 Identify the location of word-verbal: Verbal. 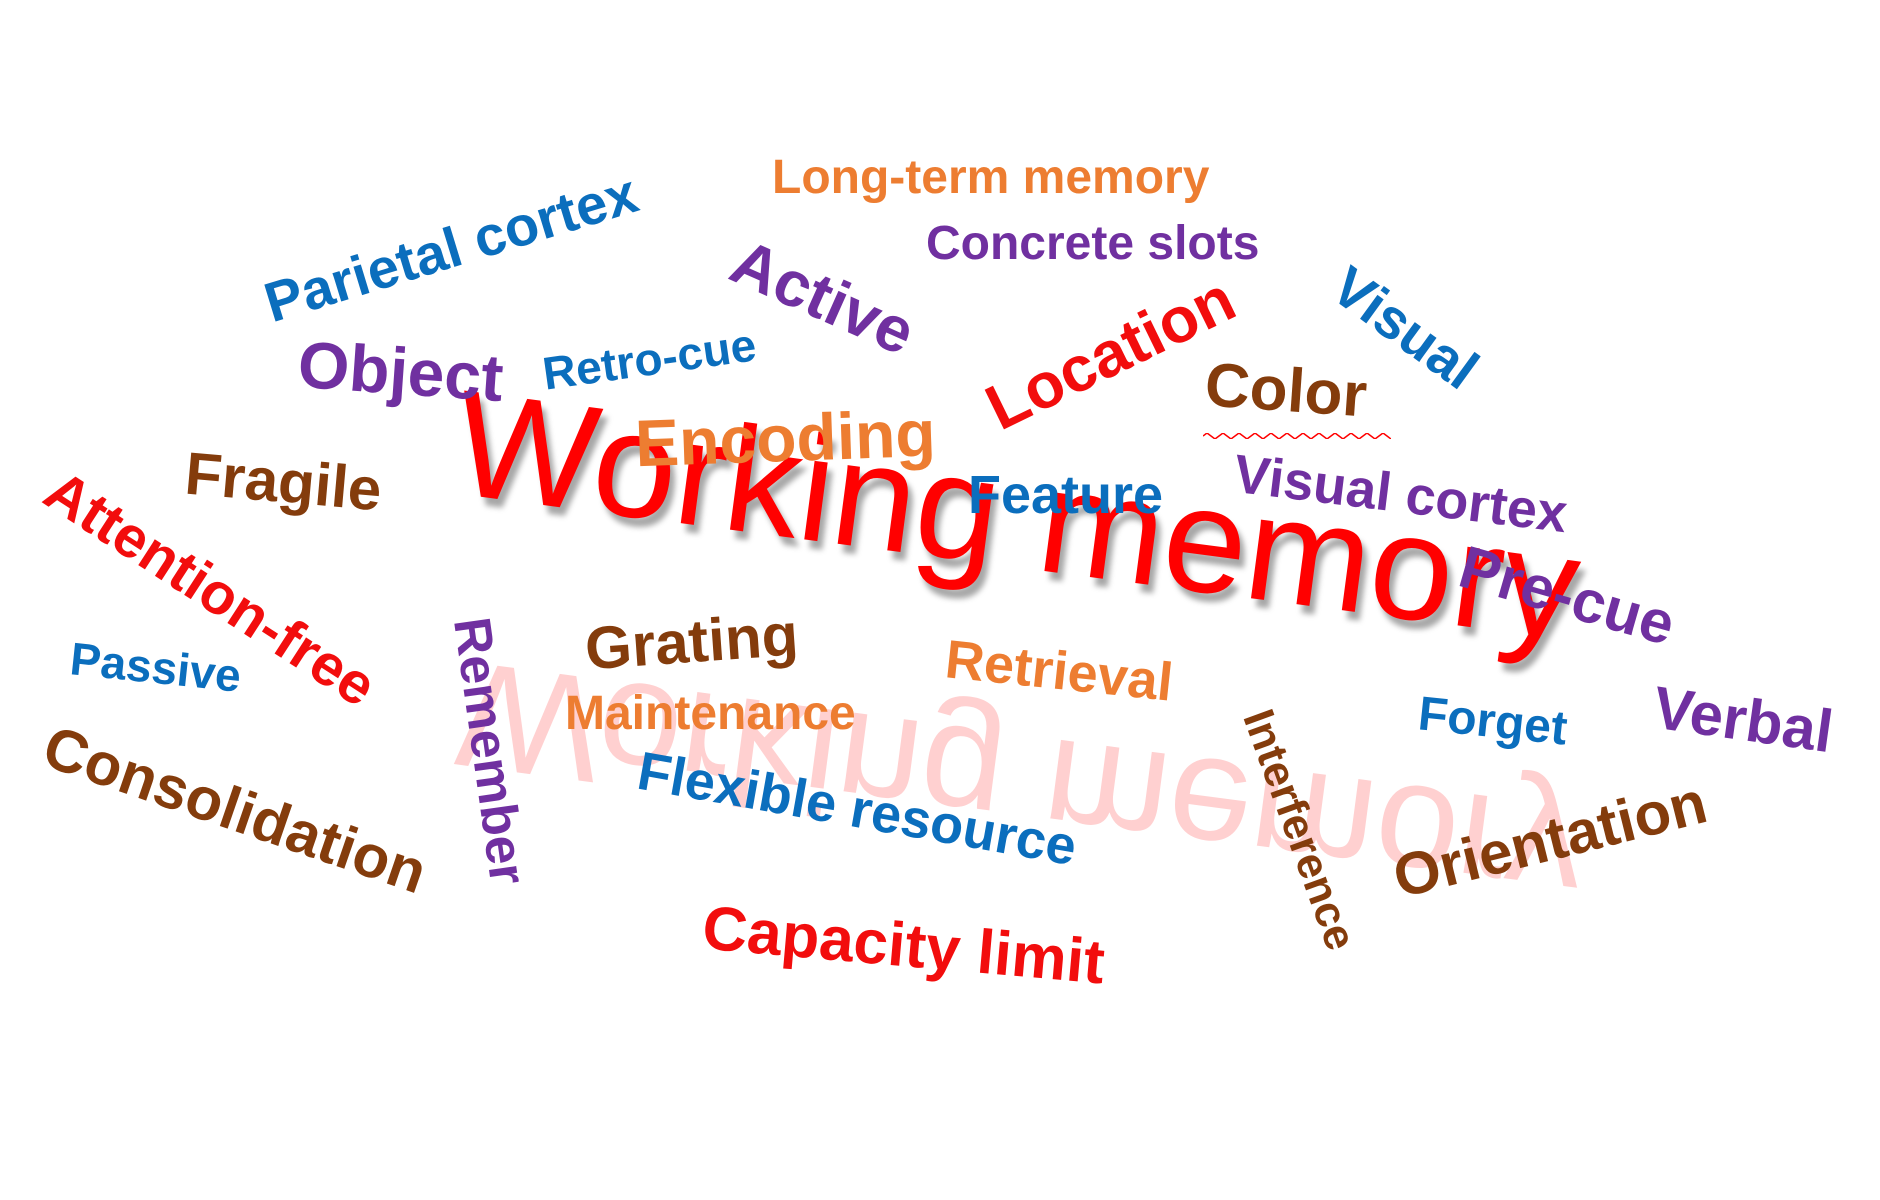
(1743, 719).